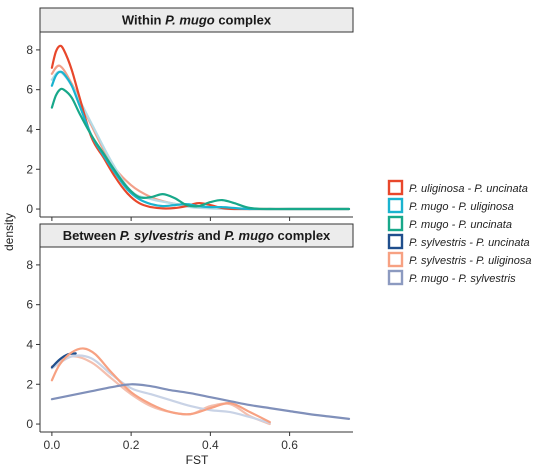  Describe the element at coordinates (52, 445) in the screenshot. I see `x-tick-label: 0.0` at that location.